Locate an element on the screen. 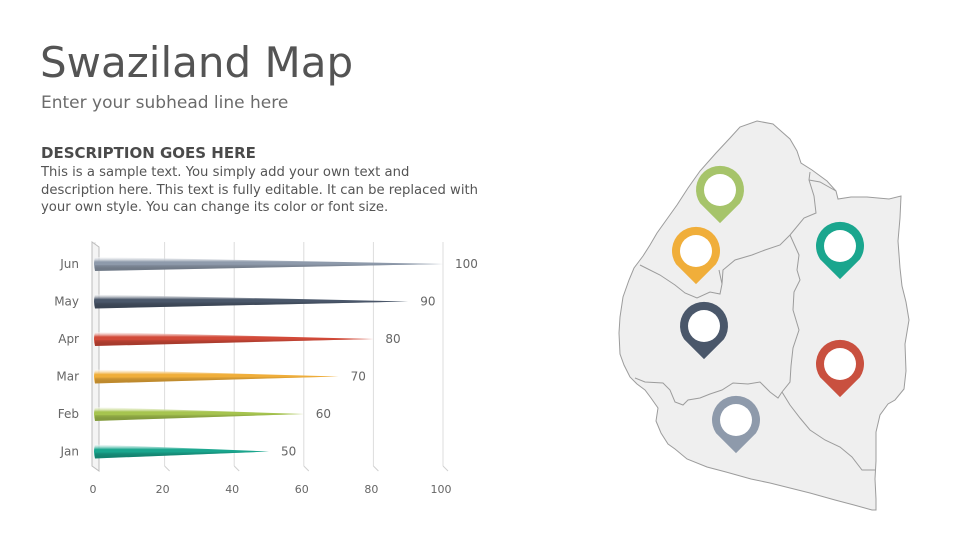  x-tick-label: 0 is located at coordinates (93, 489).